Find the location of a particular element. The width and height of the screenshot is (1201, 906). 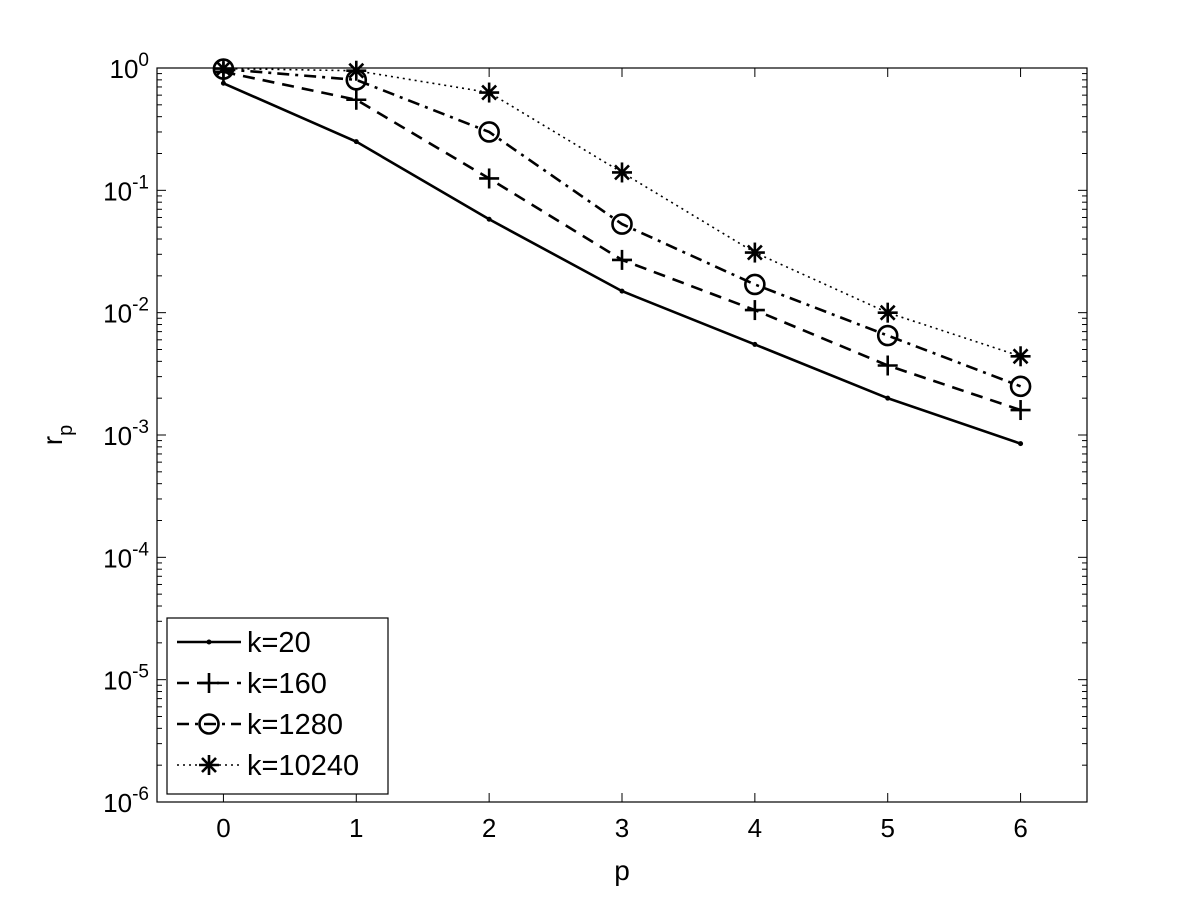

legend-item: k=160 is located at coordinates (252, 684).